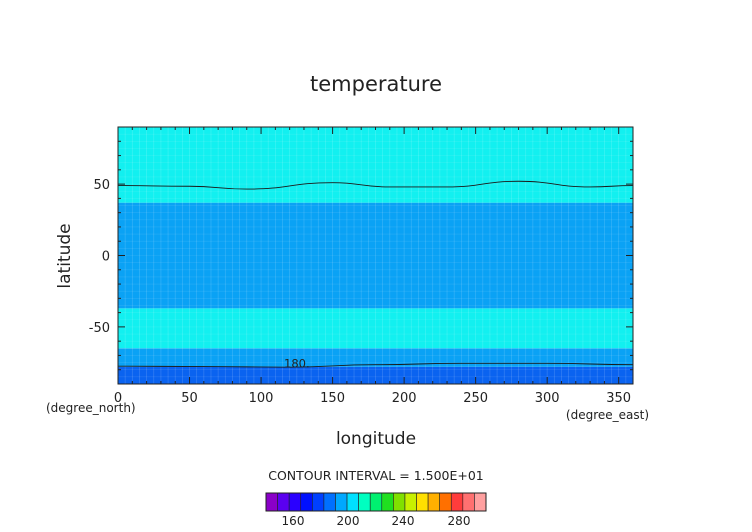 The height and width of the screenshot is (532, 752). What do you see at coordinates (332, 398) in the screenshot?
I see `x-tick-label: 150` at bounding box center [332, 398].